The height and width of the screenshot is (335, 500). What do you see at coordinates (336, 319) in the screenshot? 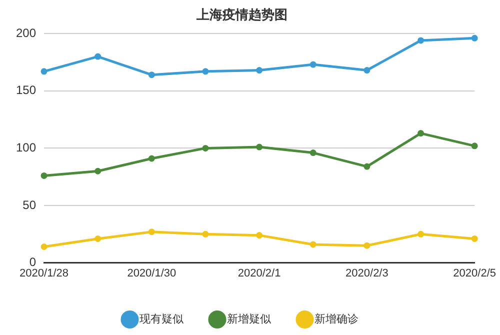
I see `legend-label: 新增确诊` at bounding box center [336, 319].